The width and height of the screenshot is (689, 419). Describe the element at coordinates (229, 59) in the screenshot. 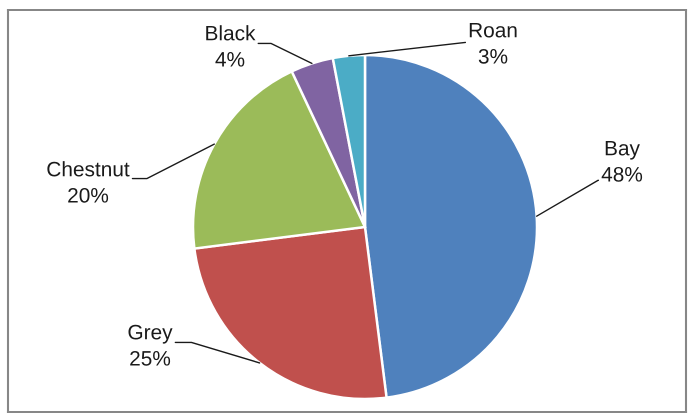

I see `data-label: 4%` at that location.